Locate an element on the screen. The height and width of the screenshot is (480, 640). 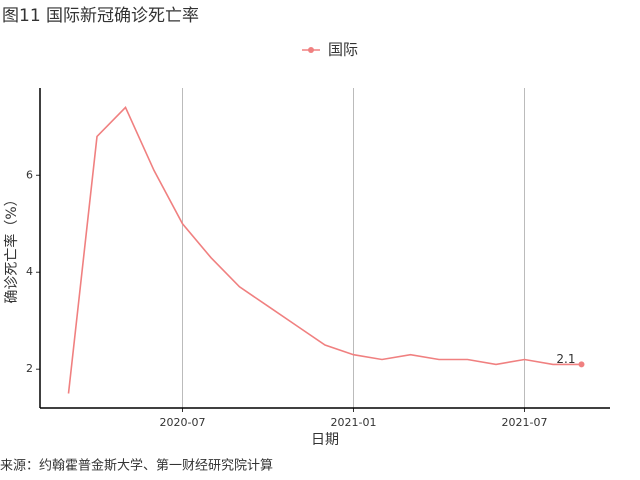
legend-marker is located at coordinates (311, 50).